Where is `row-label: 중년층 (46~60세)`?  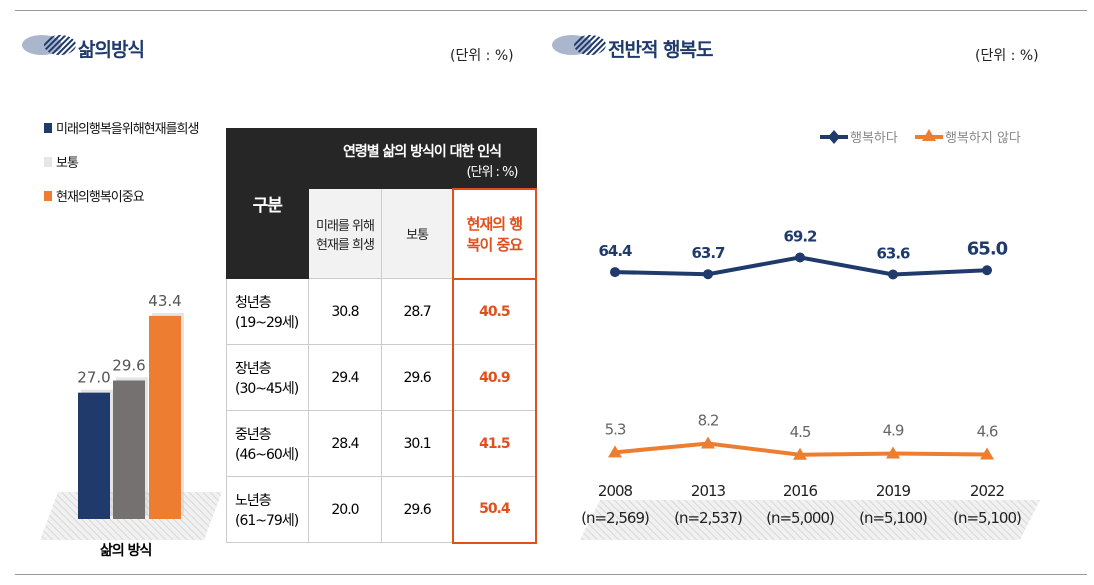
row-label: 중년층 (46~60세) is located at coordinates (267, 443).